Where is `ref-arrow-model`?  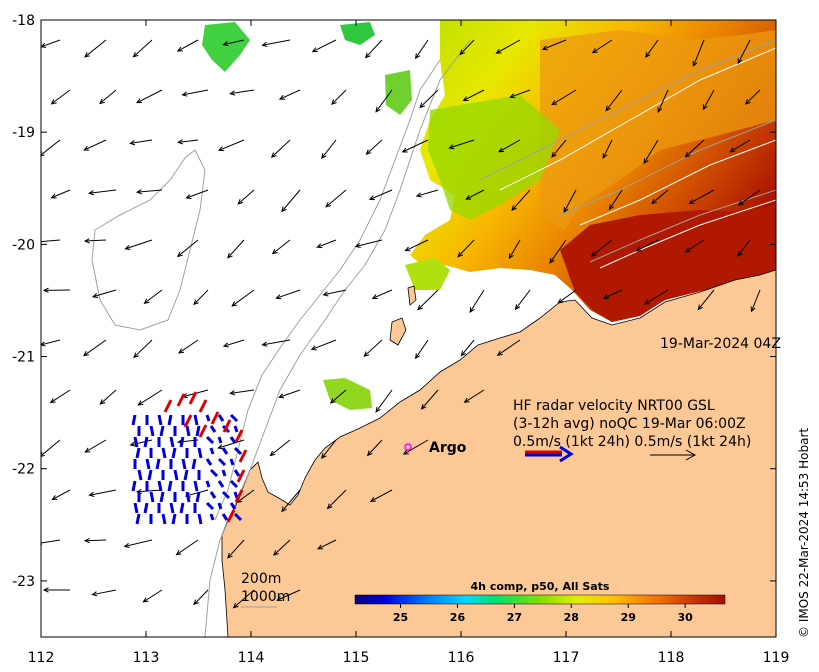 ref-arrow-model is located at coordinates (673, 455).